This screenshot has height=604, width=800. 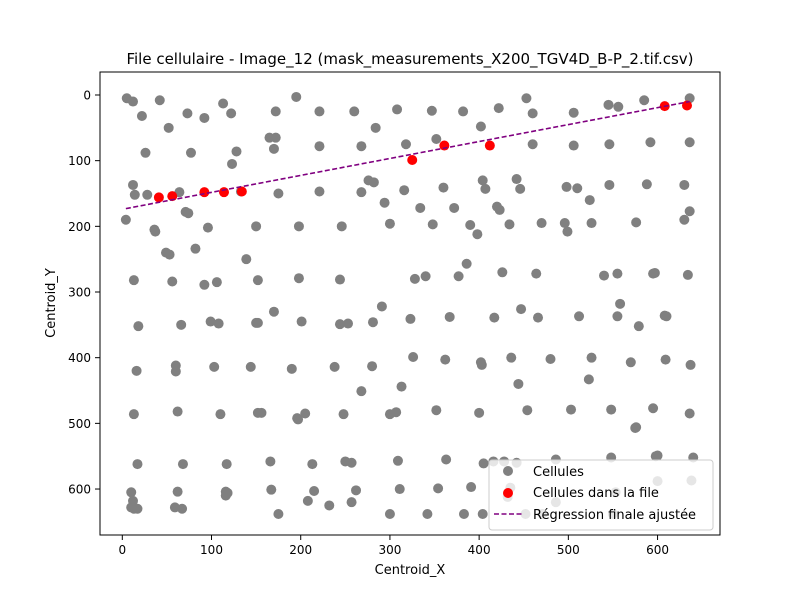 I want to click on legend-marker-file, so click(x=508, y=493).